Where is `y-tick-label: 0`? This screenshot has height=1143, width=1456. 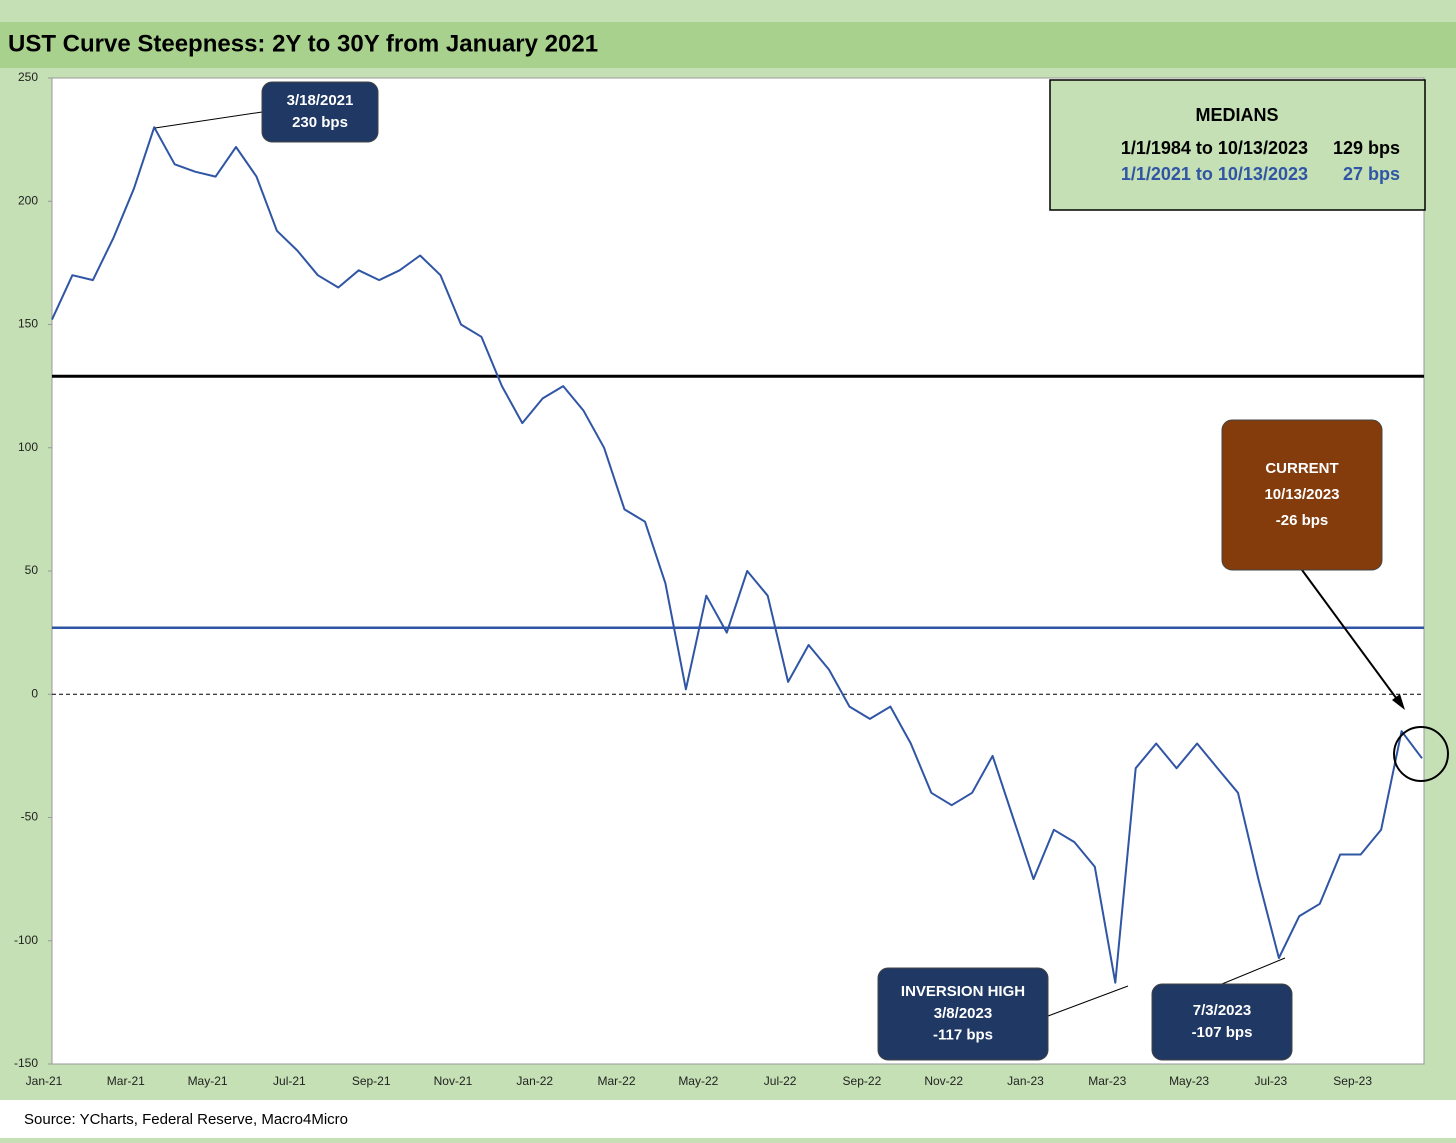
y-tick-label: 0 is located at coordinates (34, 693).